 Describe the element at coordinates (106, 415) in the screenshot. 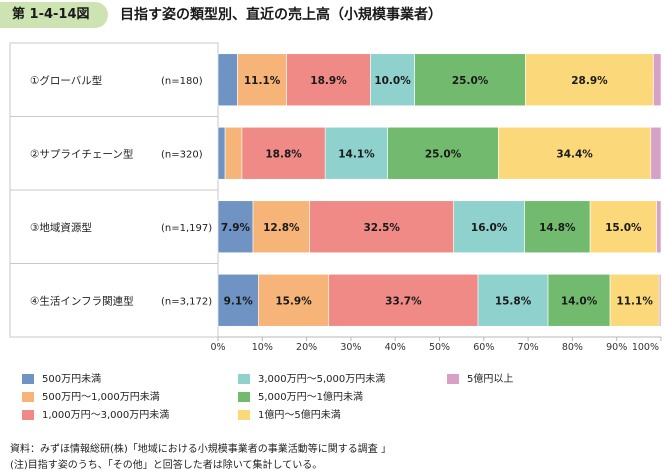

I see `legend-label: 1,000万円～3,000万円未満` at that location.